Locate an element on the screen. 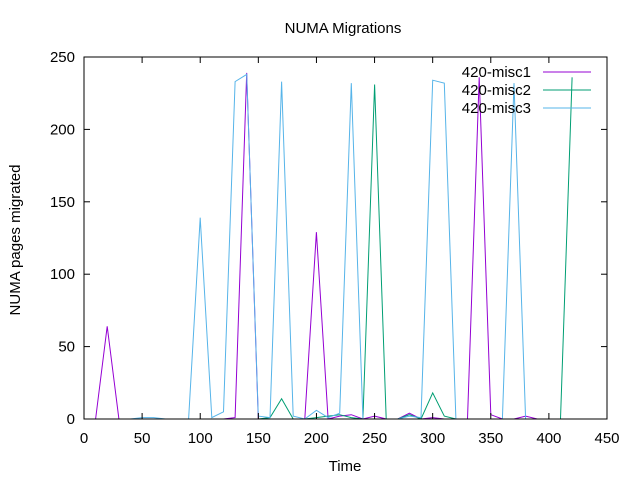  x-axis-label: Time is located at coordinates (345, 466).